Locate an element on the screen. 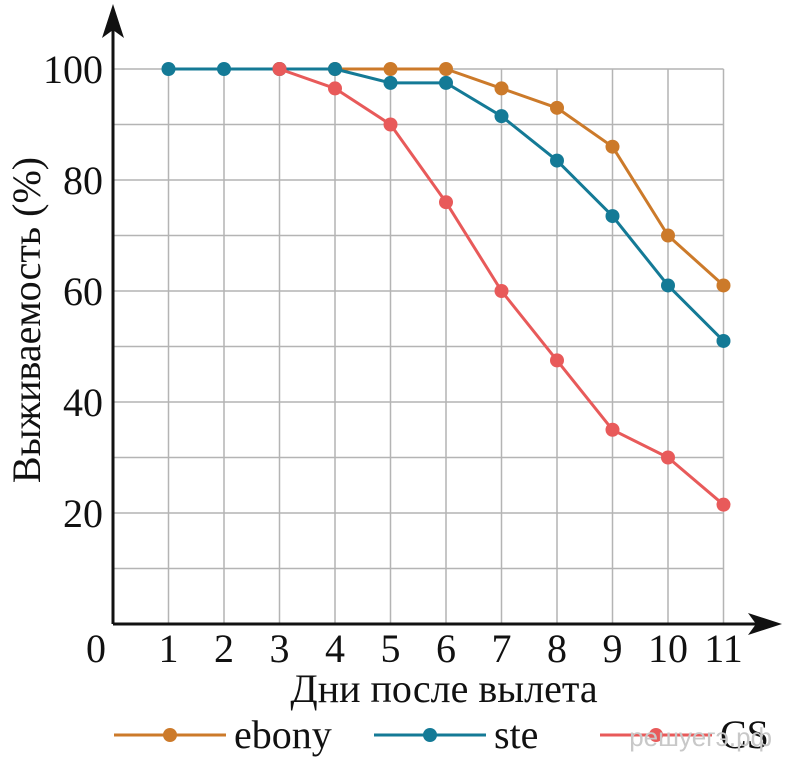 This screenshot has height=765, width=792. y-tick-label: 100 is located at coordinates (73, 69).